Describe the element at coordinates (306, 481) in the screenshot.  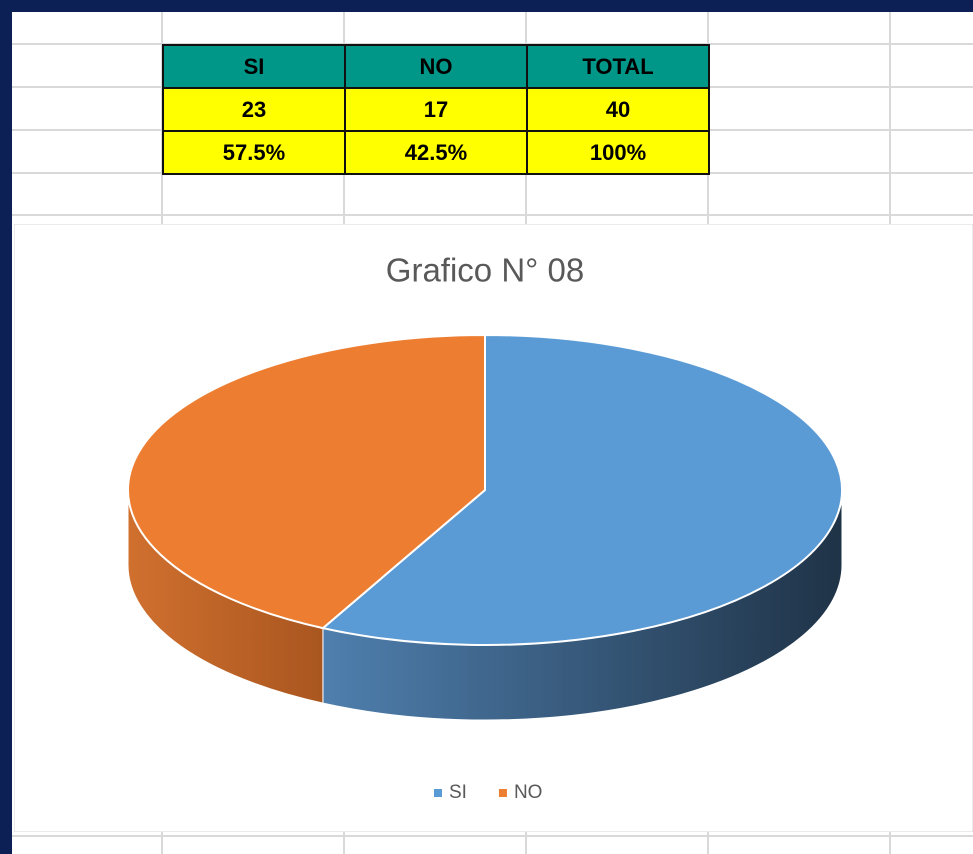
I see `pie-slice` at that location.